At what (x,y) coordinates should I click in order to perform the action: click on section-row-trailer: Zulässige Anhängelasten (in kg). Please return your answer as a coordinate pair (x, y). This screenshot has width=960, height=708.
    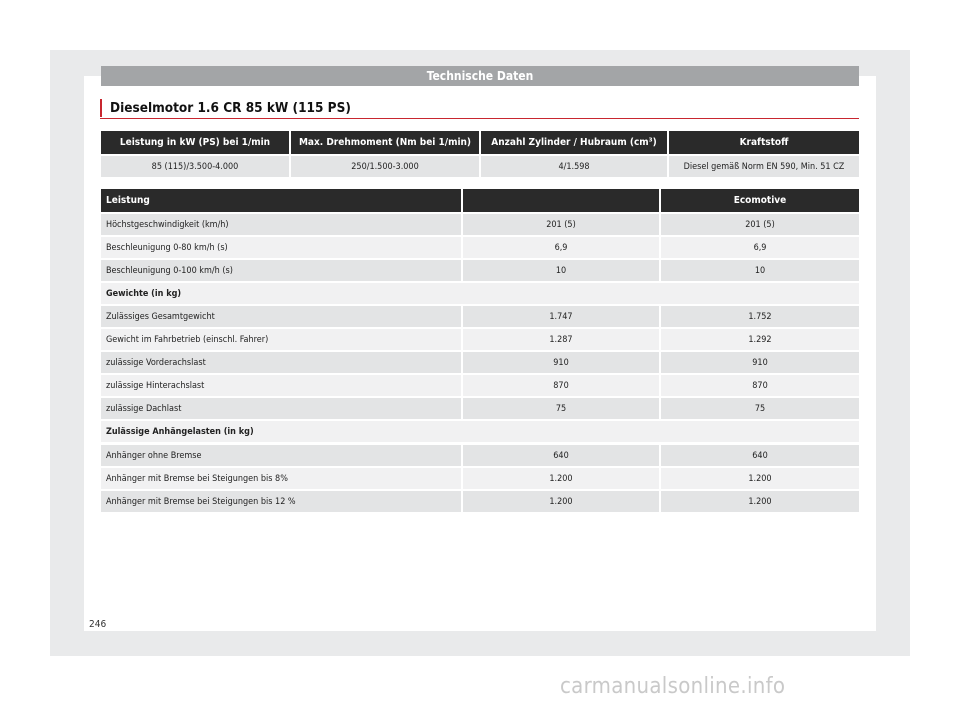
    Looking at the image, I should click on (480, 431).